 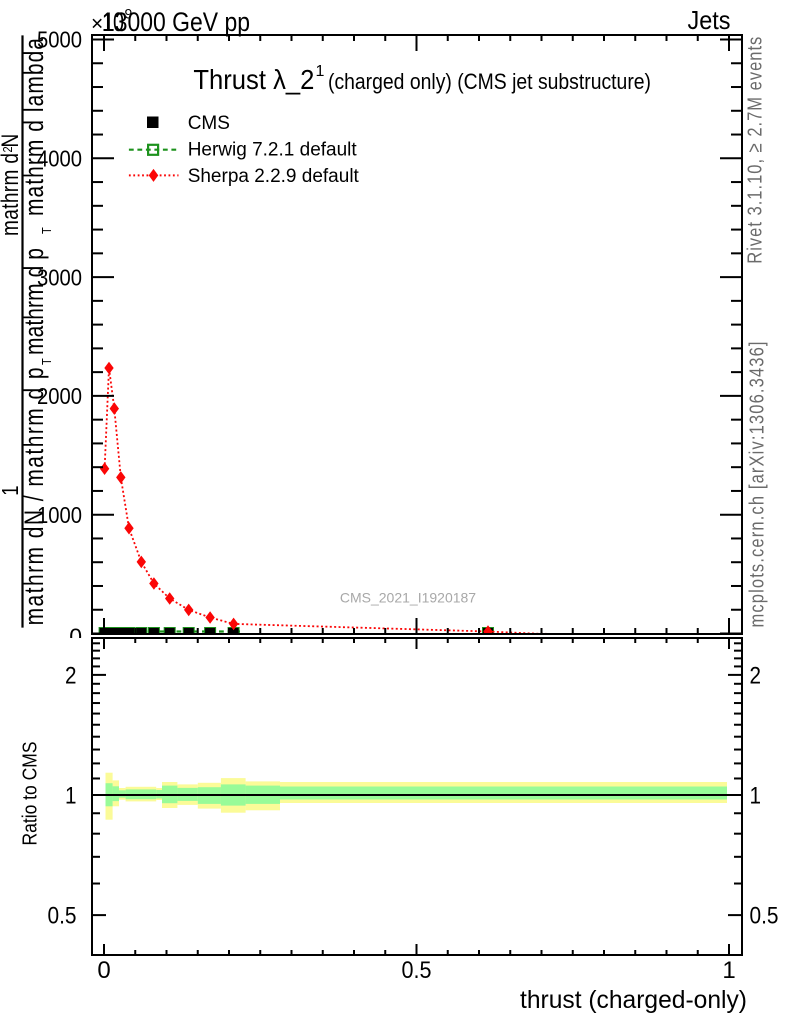 I want to click on svg-text: CMS, so click(x=209, y=123).